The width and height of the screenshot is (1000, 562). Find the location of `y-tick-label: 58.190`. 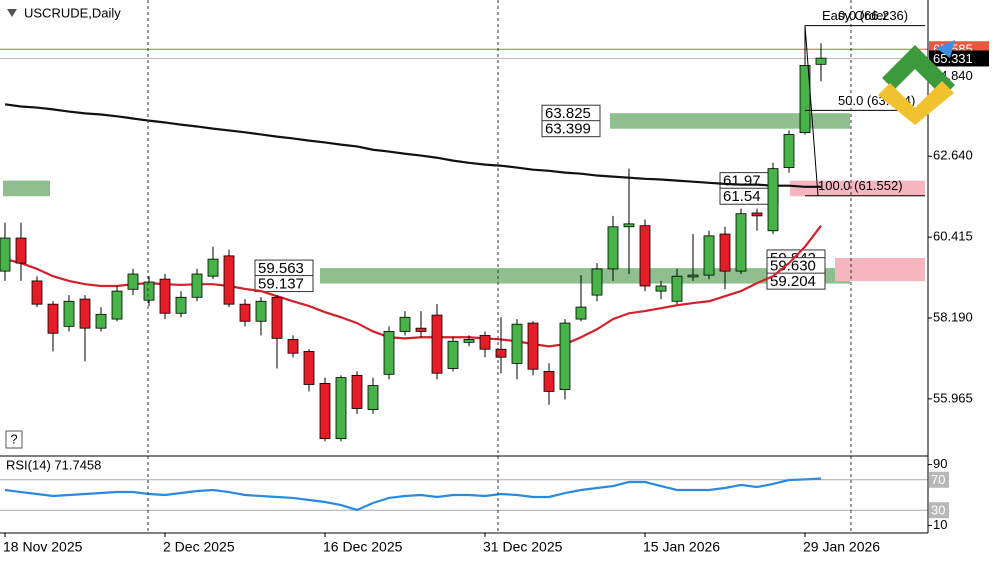

y-tick-label: 58.190 is located at coordinates (953, 316).